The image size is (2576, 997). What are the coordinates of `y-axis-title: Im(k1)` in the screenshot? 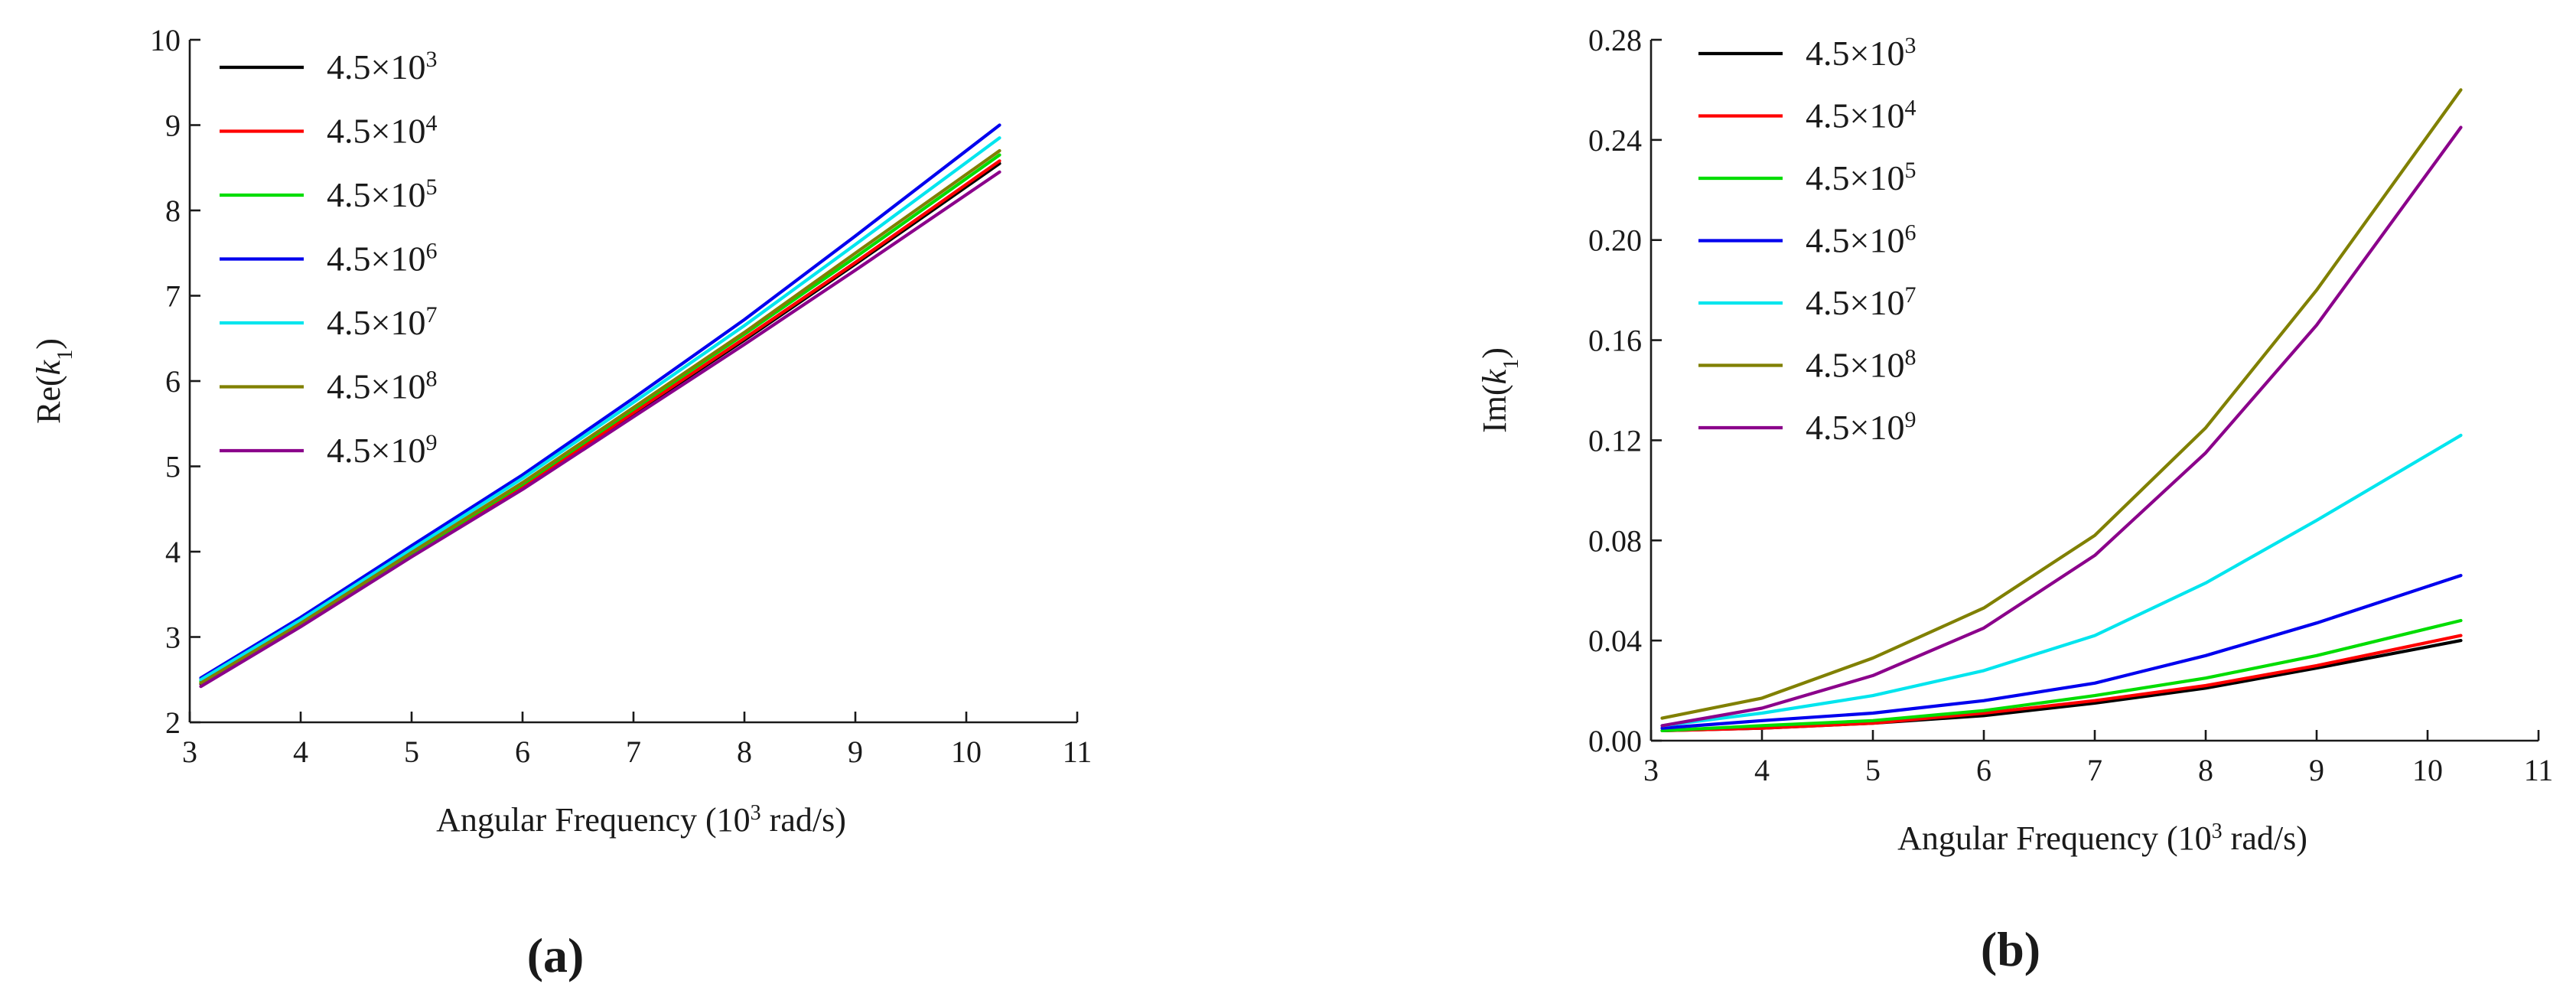 It's located at (1500, 390).